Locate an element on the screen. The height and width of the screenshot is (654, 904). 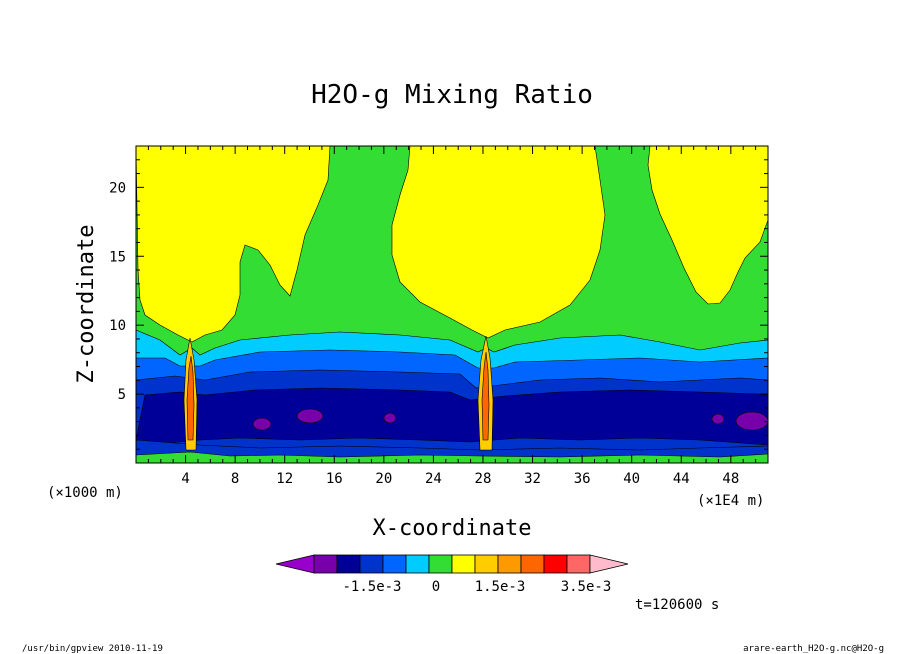
colorbar-end-low is located at coordinates (295, 564).